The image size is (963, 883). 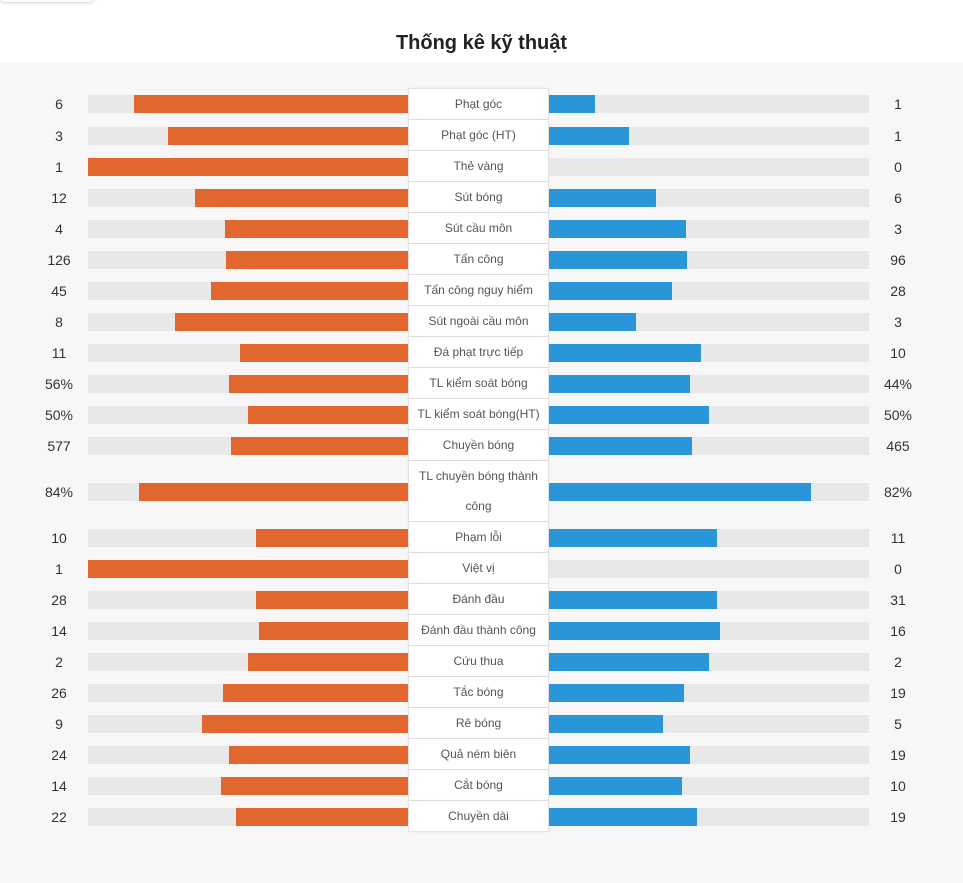 I want to click on home-value: 8, so click(x=59, y=321).